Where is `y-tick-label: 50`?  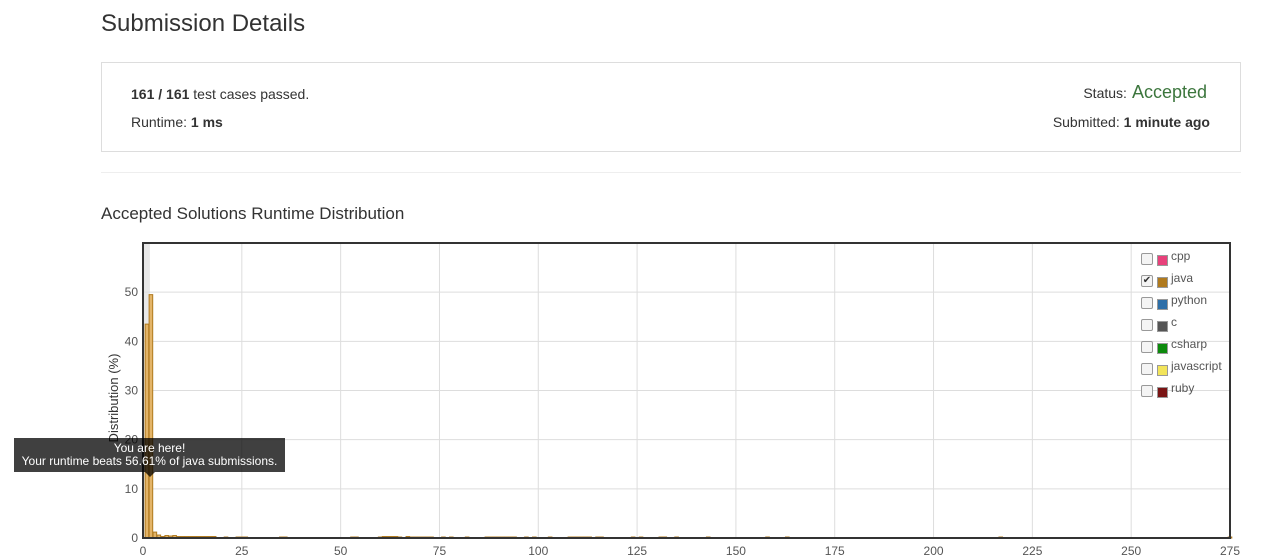 y-tick-label: 50 is located at coordinates (132, 292).